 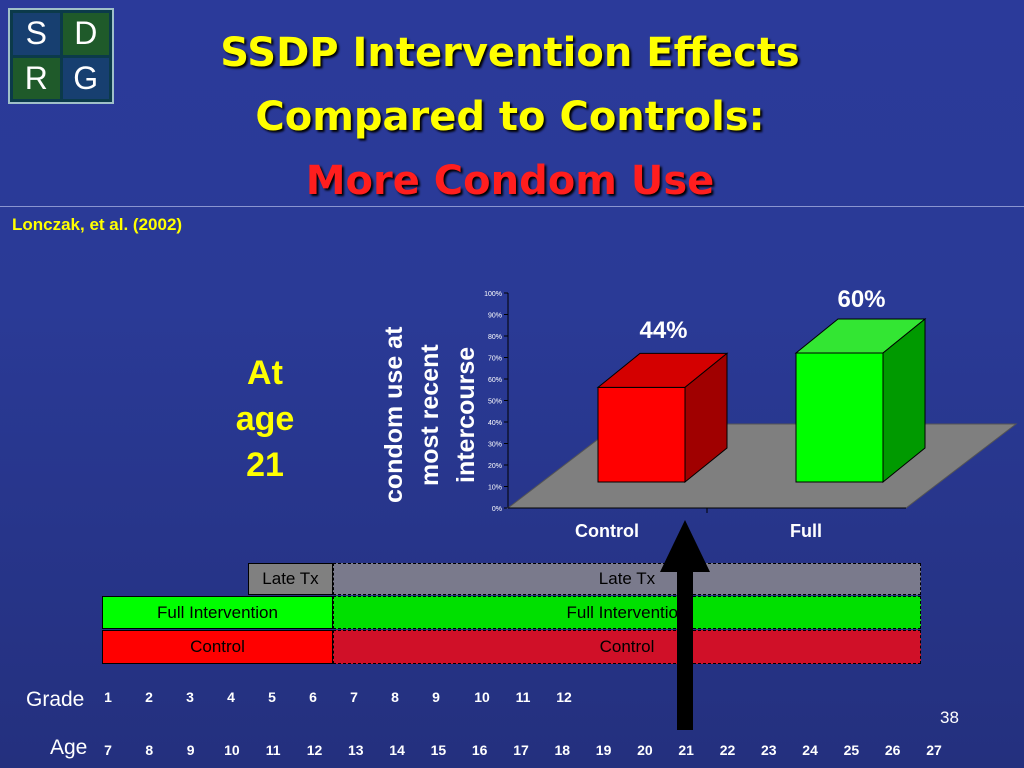 I want to click on control-label: Control, so click(x=217, y=646).